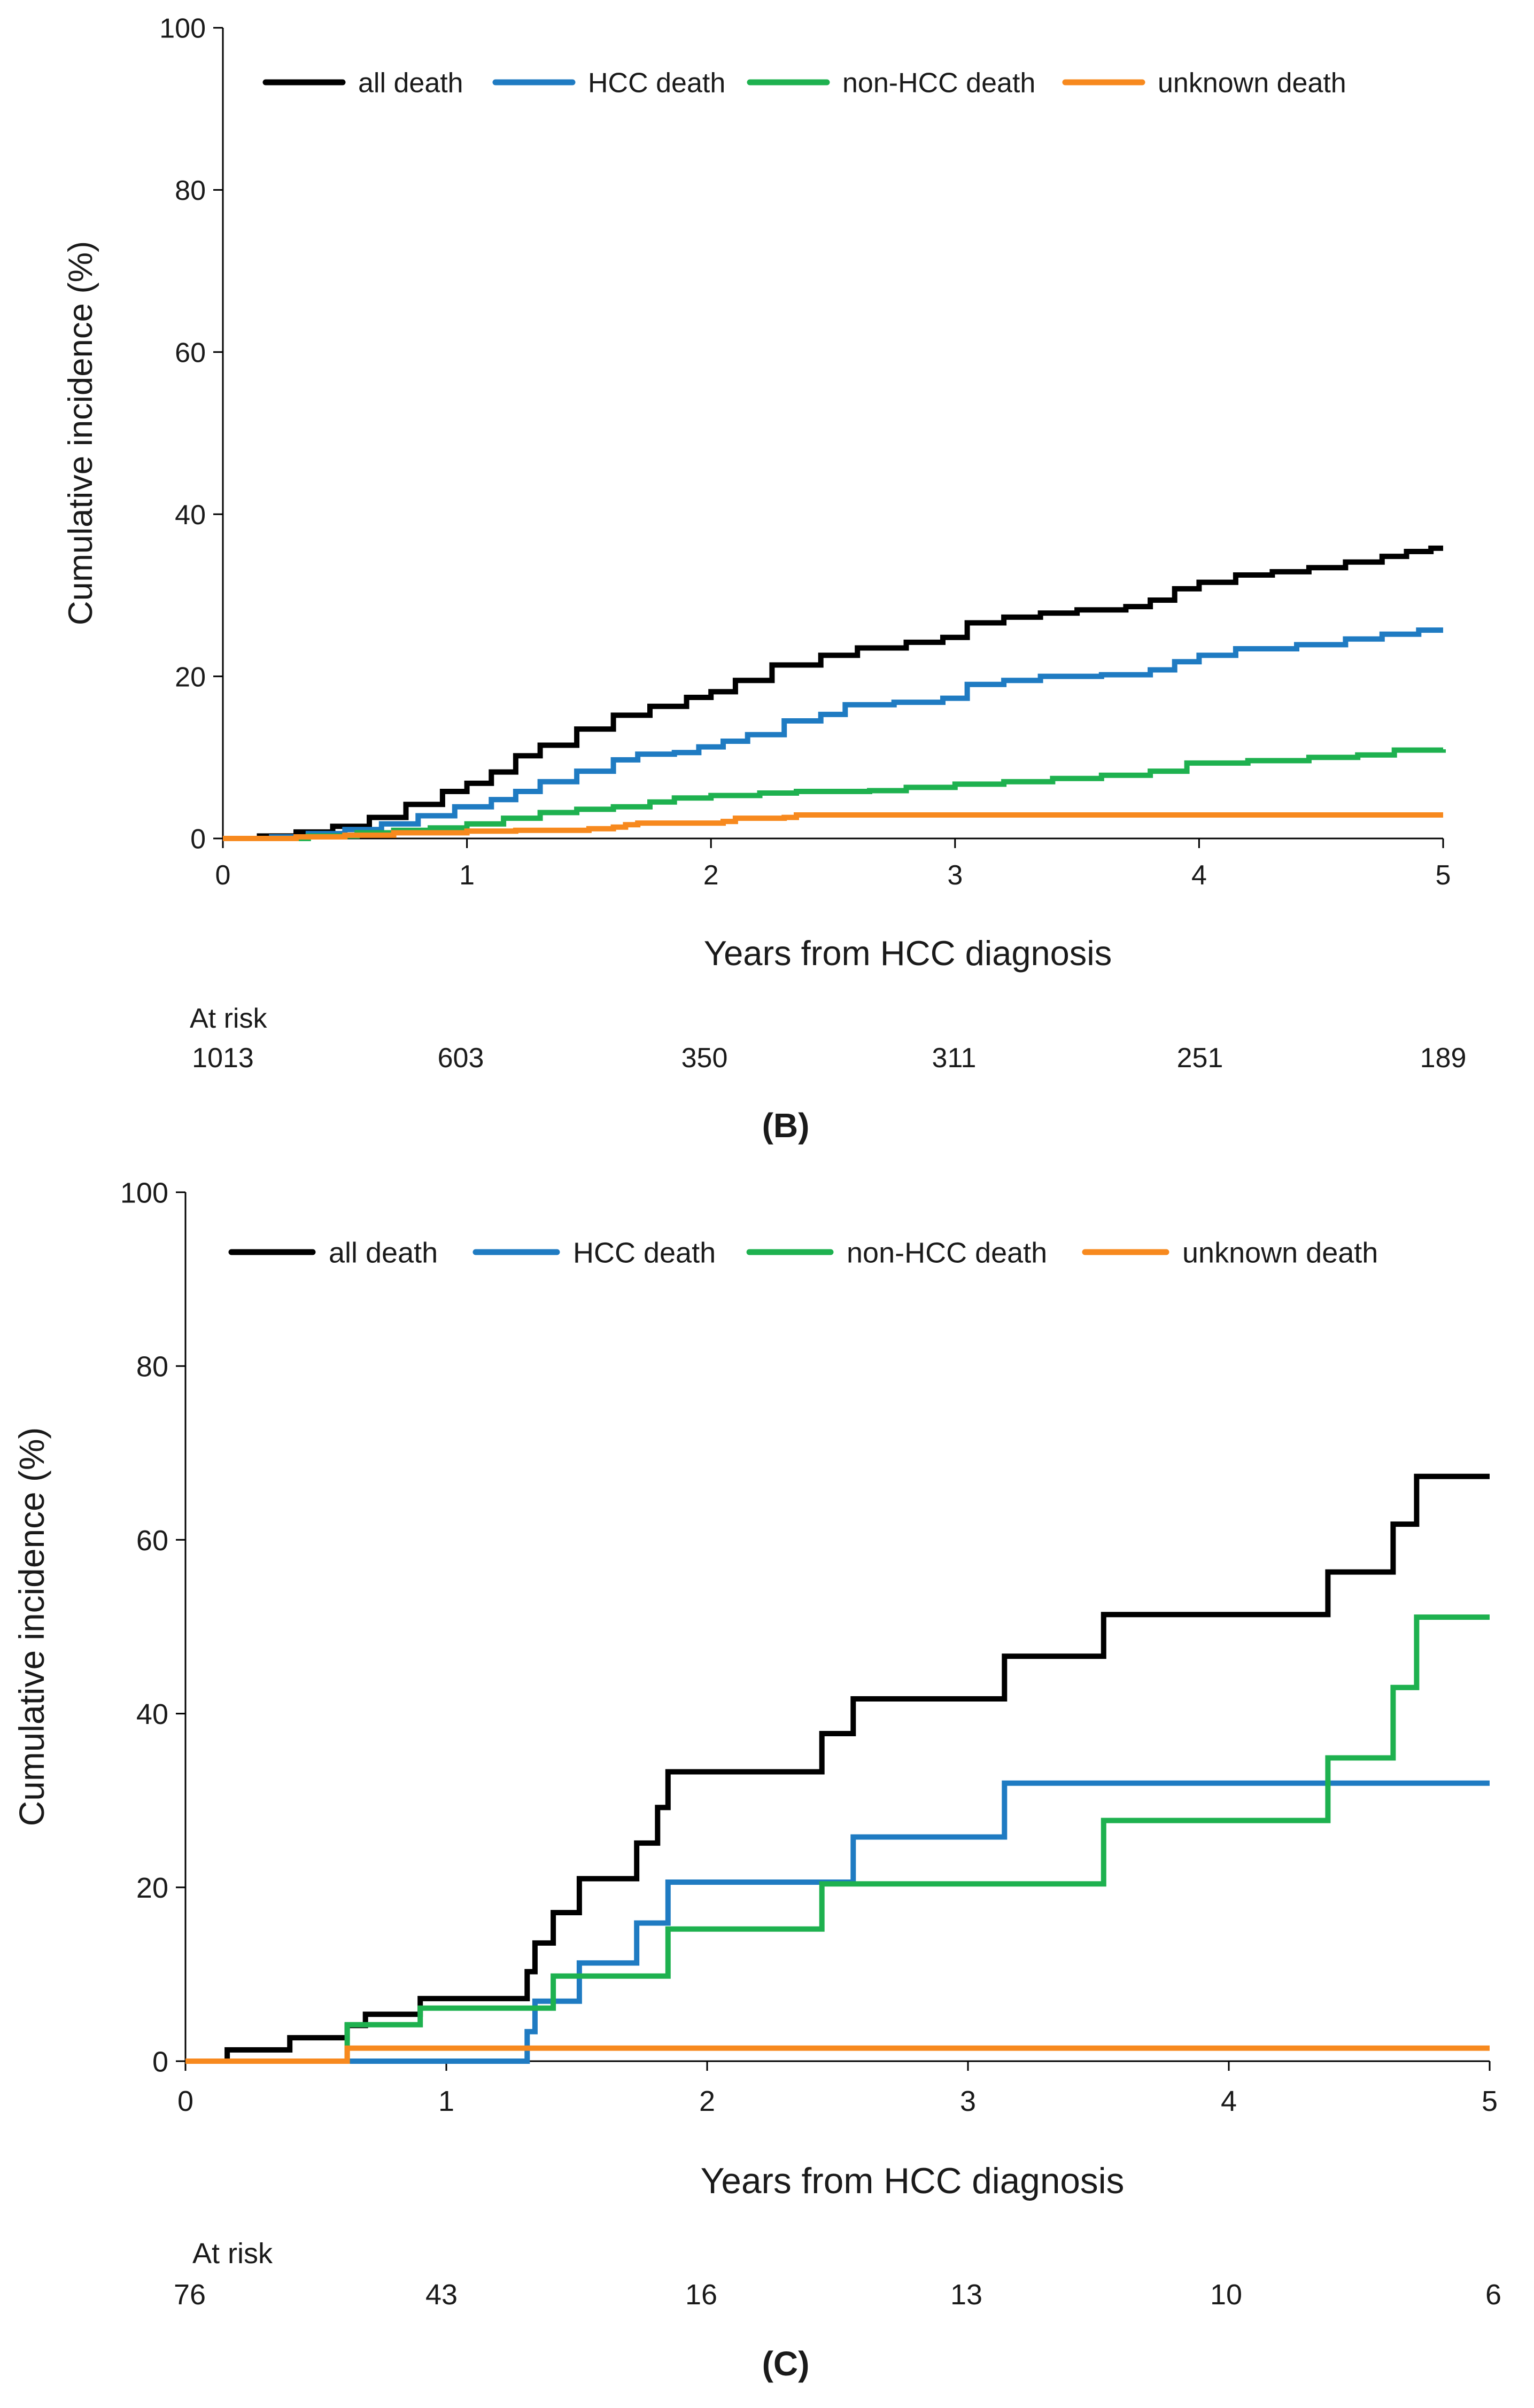  What do you see at coordinates (1443, 1058) in the screenshot?
I see `at-risk-count: 189` at bounding box center [1443, 1058].